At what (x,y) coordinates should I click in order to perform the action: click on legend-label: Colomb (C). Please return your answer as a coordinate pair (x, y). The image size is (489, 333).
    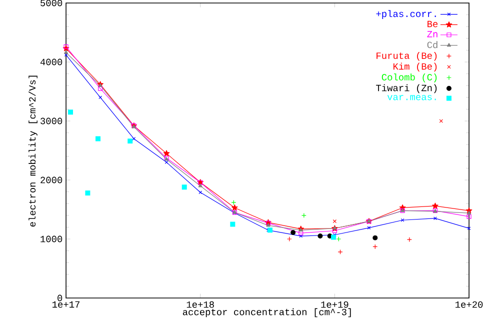
    Looking at the image, I should click on (409, 77).